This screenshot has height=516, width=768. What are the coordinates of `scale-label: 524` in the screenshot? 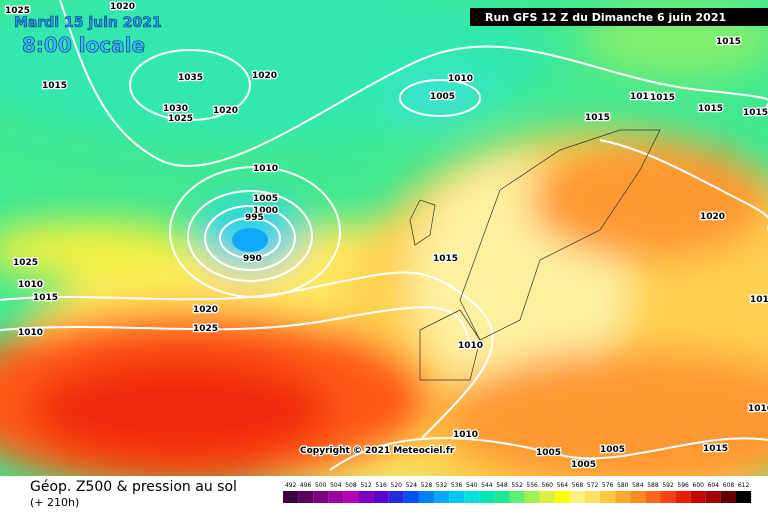 It's located at (412, 485).